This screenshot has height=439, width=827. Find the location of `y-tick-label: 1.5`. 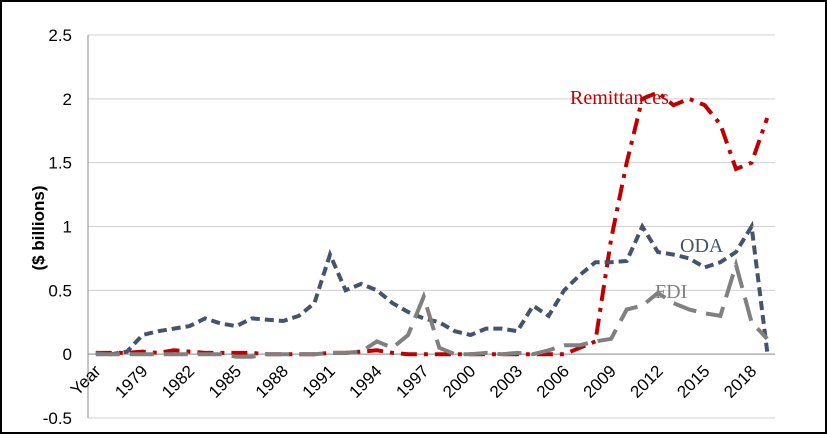

y-tick-label: 1.5 is located at coordinates (60, 163).